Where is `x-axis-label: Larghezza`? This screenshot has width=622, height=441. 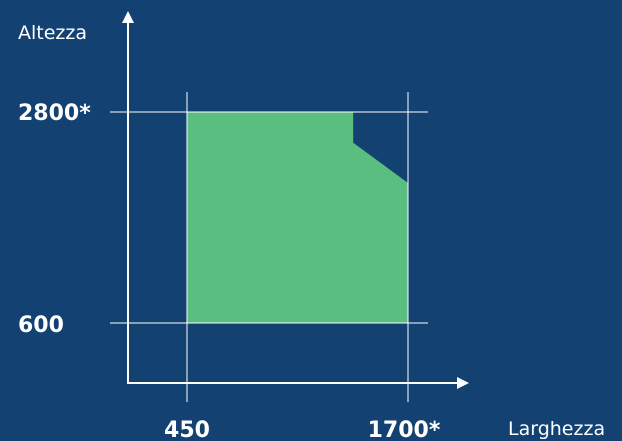
x-axis-label: Larghezza is located at coordinates (556, 429).